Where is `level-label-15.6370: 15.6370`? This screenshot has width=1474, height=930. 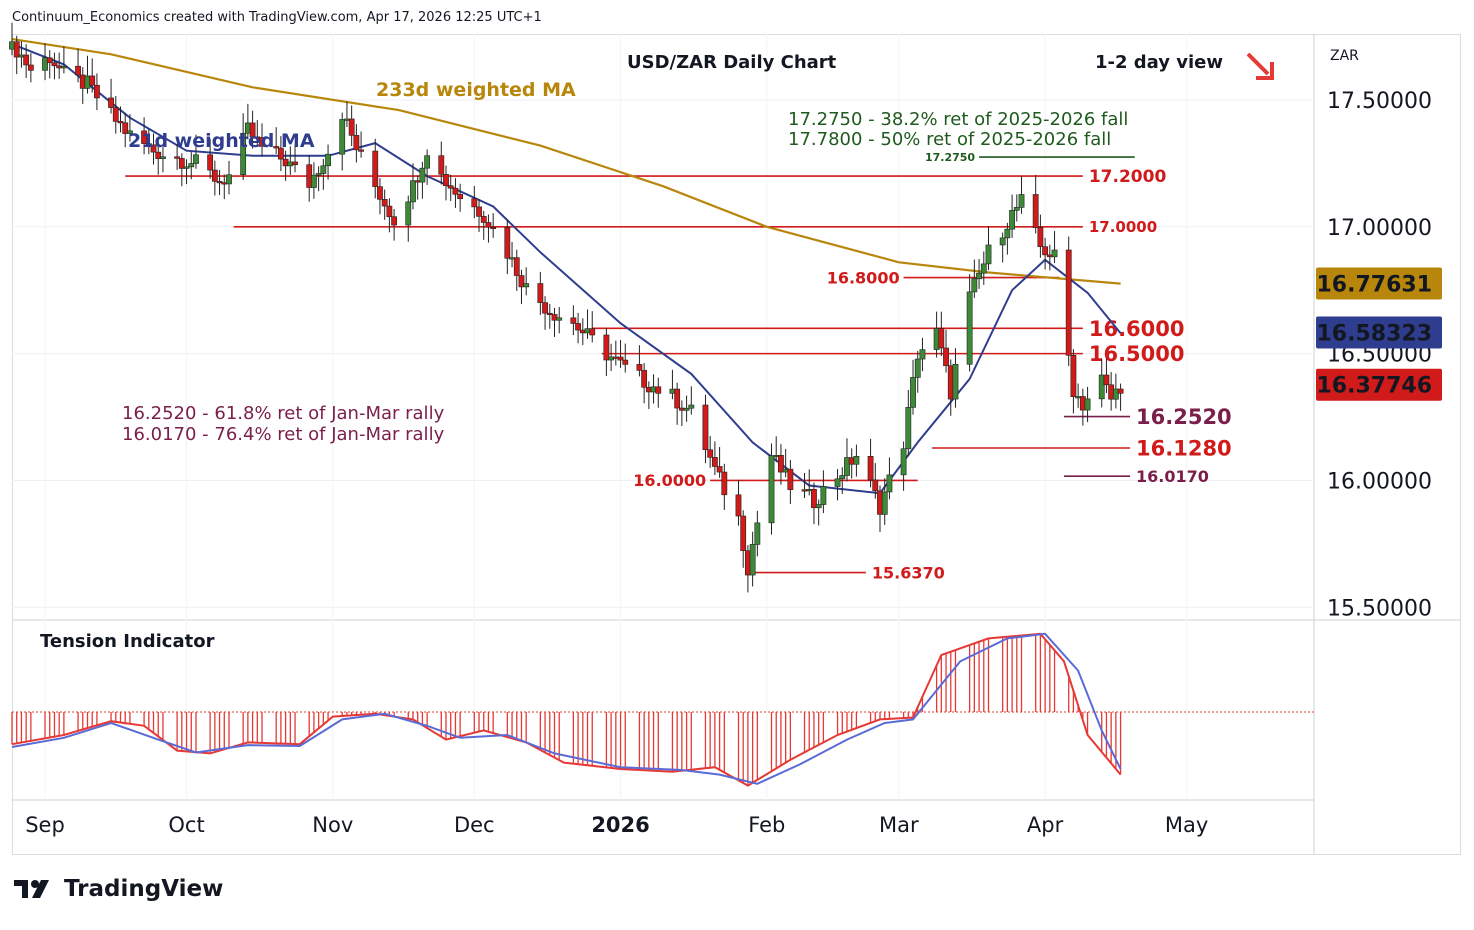
level-label-15.6370: 15.6370 is located at coordinates (908, 572).